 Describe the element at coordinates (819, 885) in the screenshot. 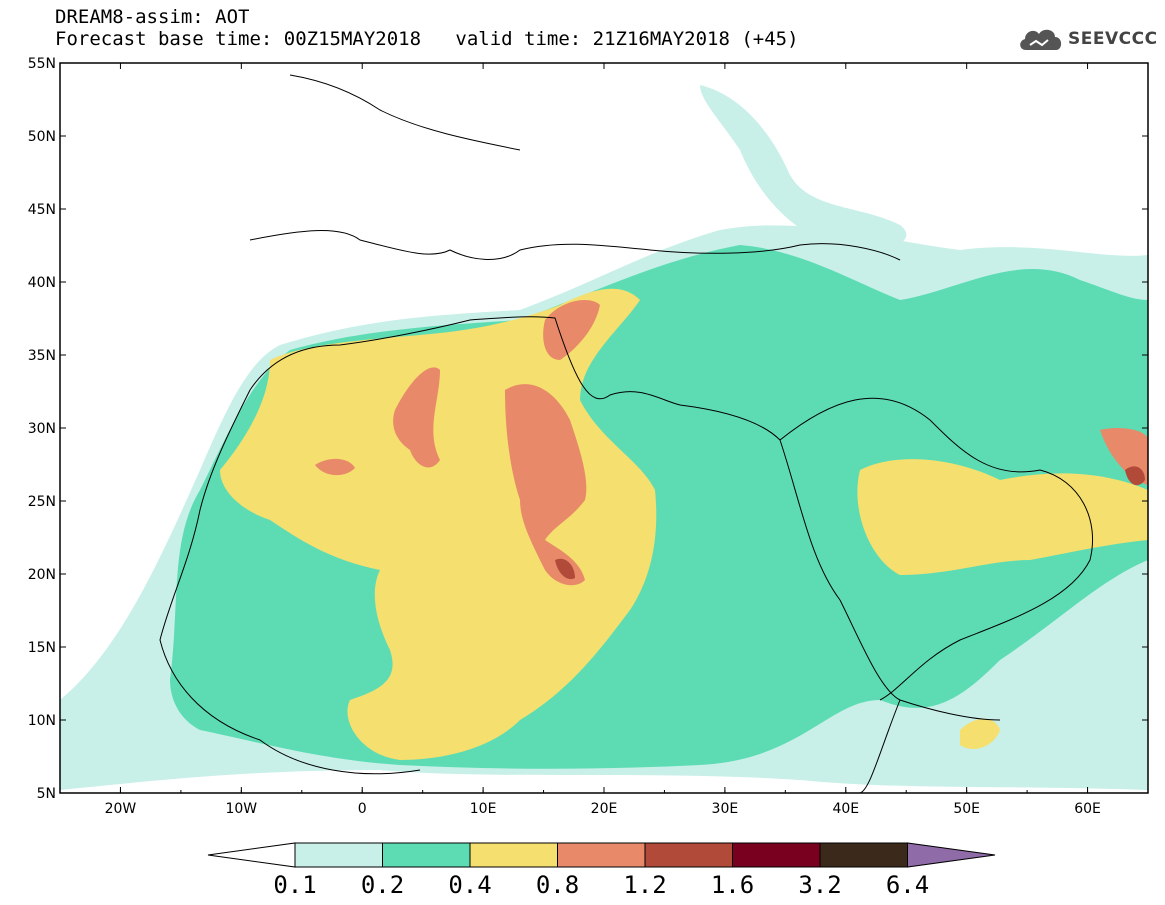

I see `colorbar-label: 3.2` at that location.